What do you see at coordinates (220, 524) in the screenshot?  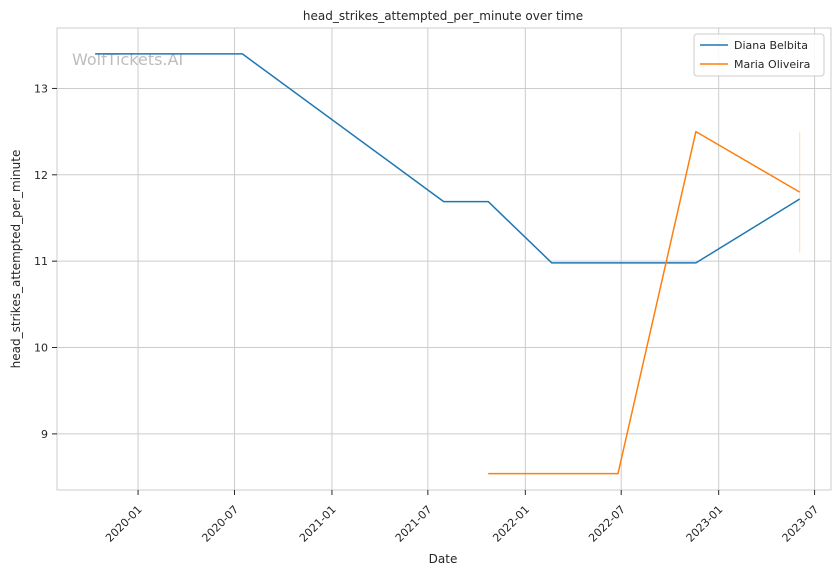 I see `x-tick-label: 2020-07` at bounding box center [220, 524].